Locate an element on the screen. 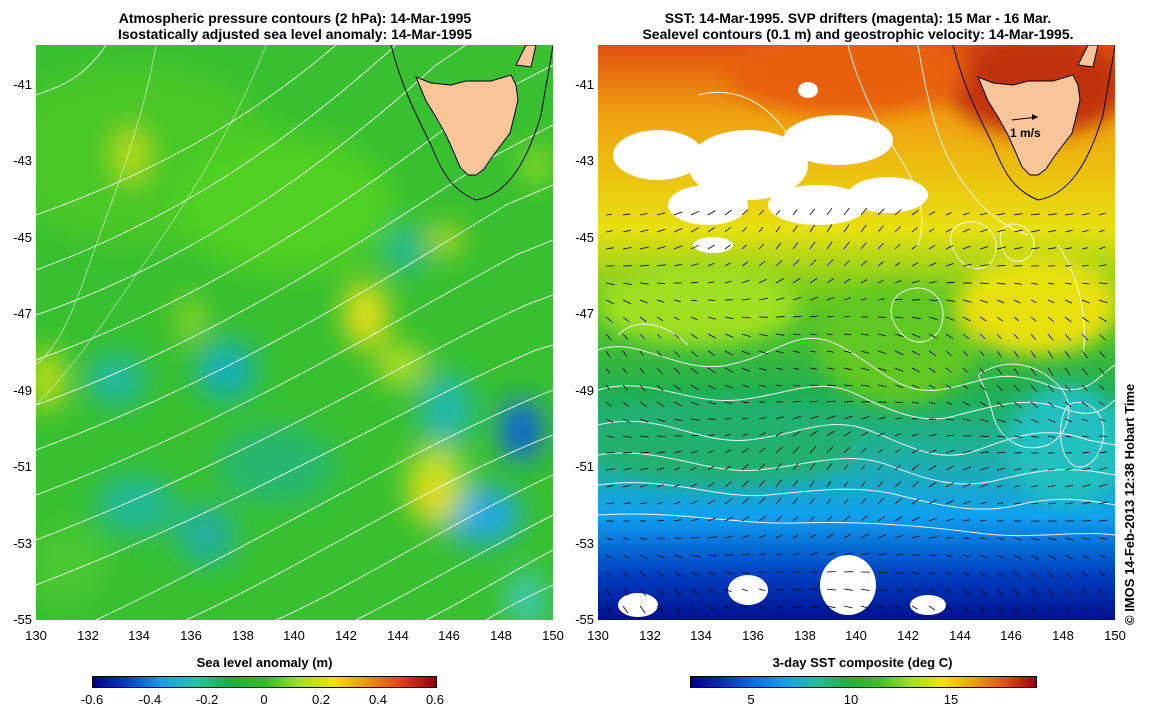 Image resolution: width=1150 pixels, height=710 pixels. right-x-tick: 130 is located at coordinates (598, 635).